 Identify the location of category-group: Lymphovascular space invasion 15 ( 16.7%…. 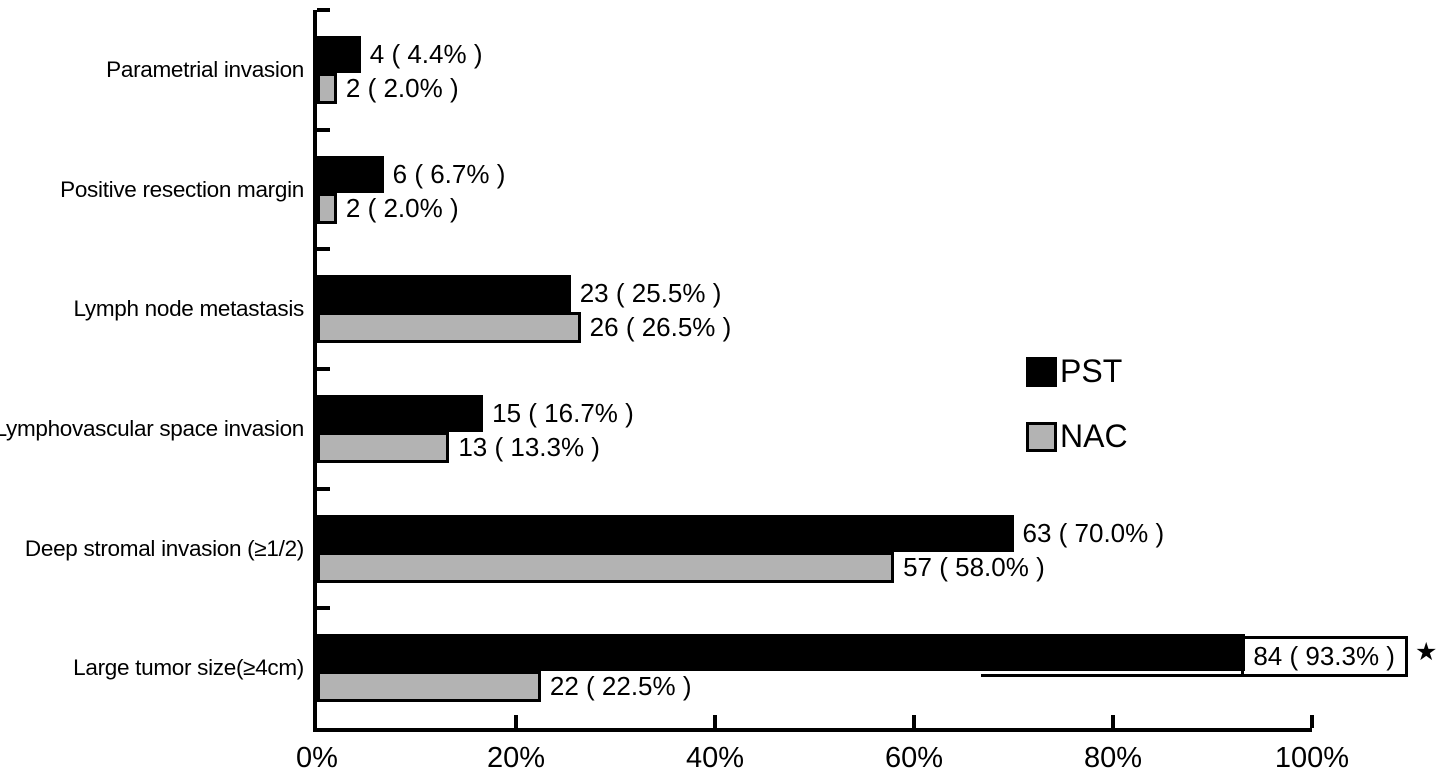
(656, 429).